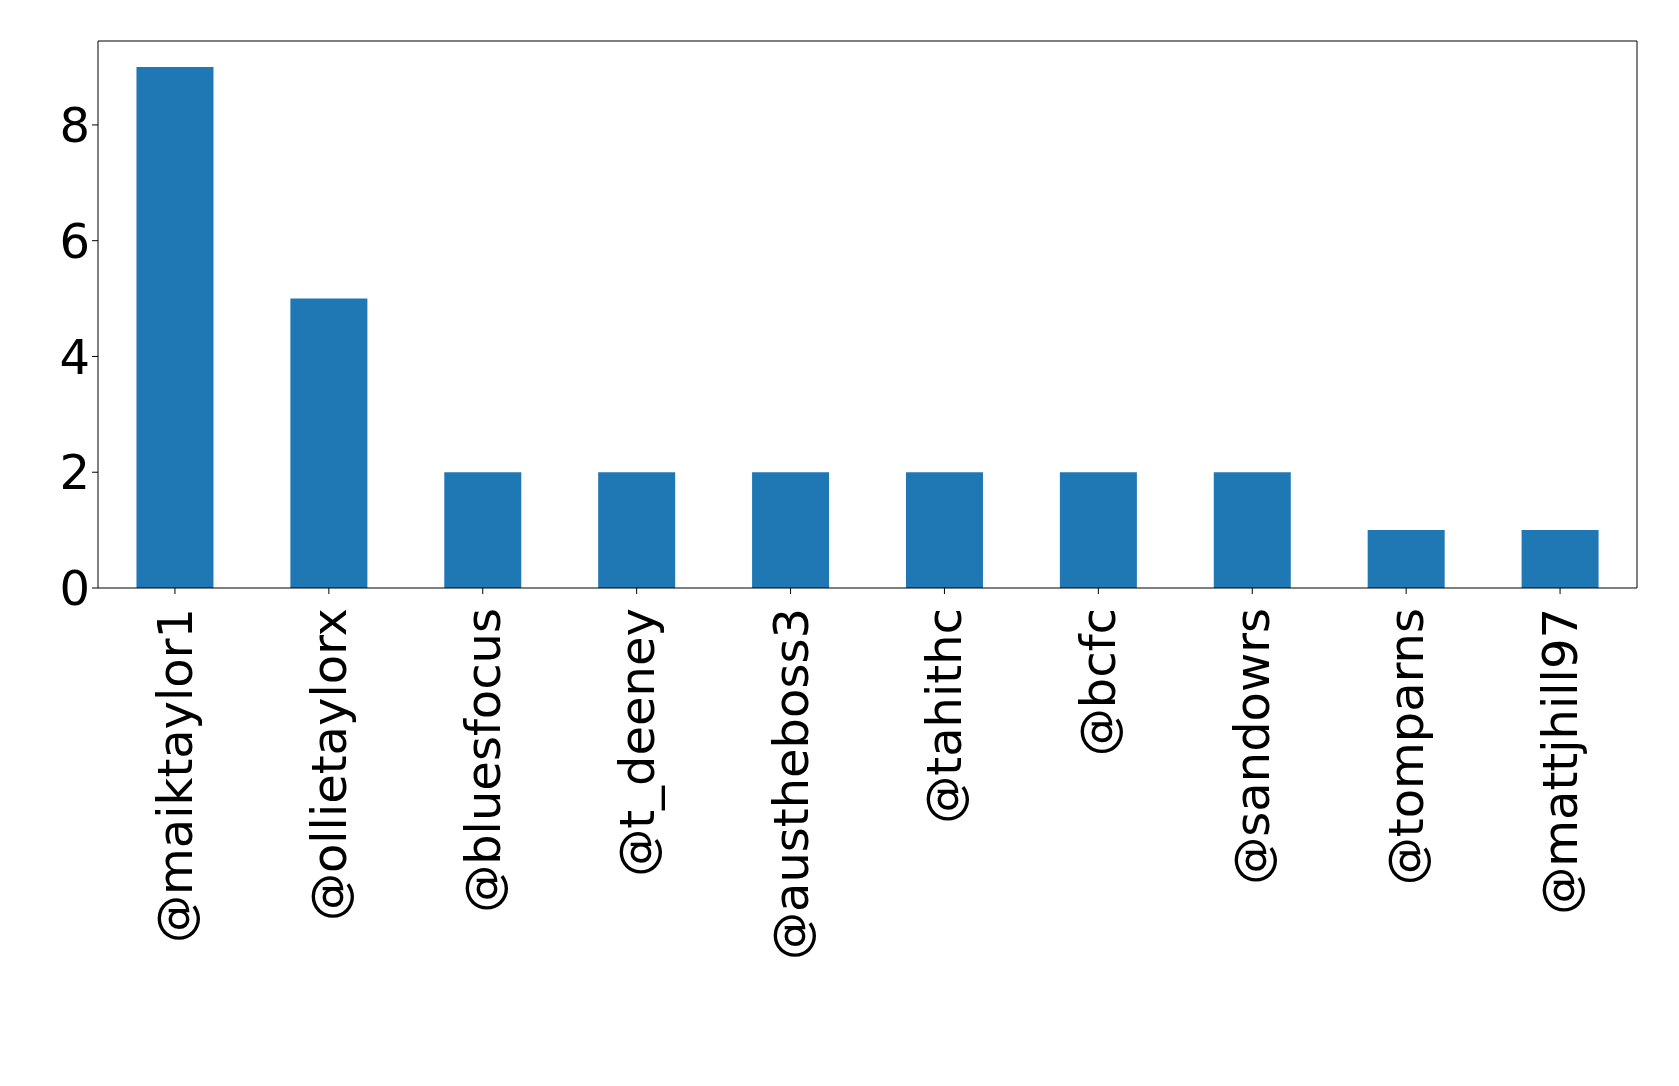 The image size is (1679, 1086). Describe the element at coordinates (1252, 746) in the screenshot. I see `x-tick-label: @sandowrs` at that location.